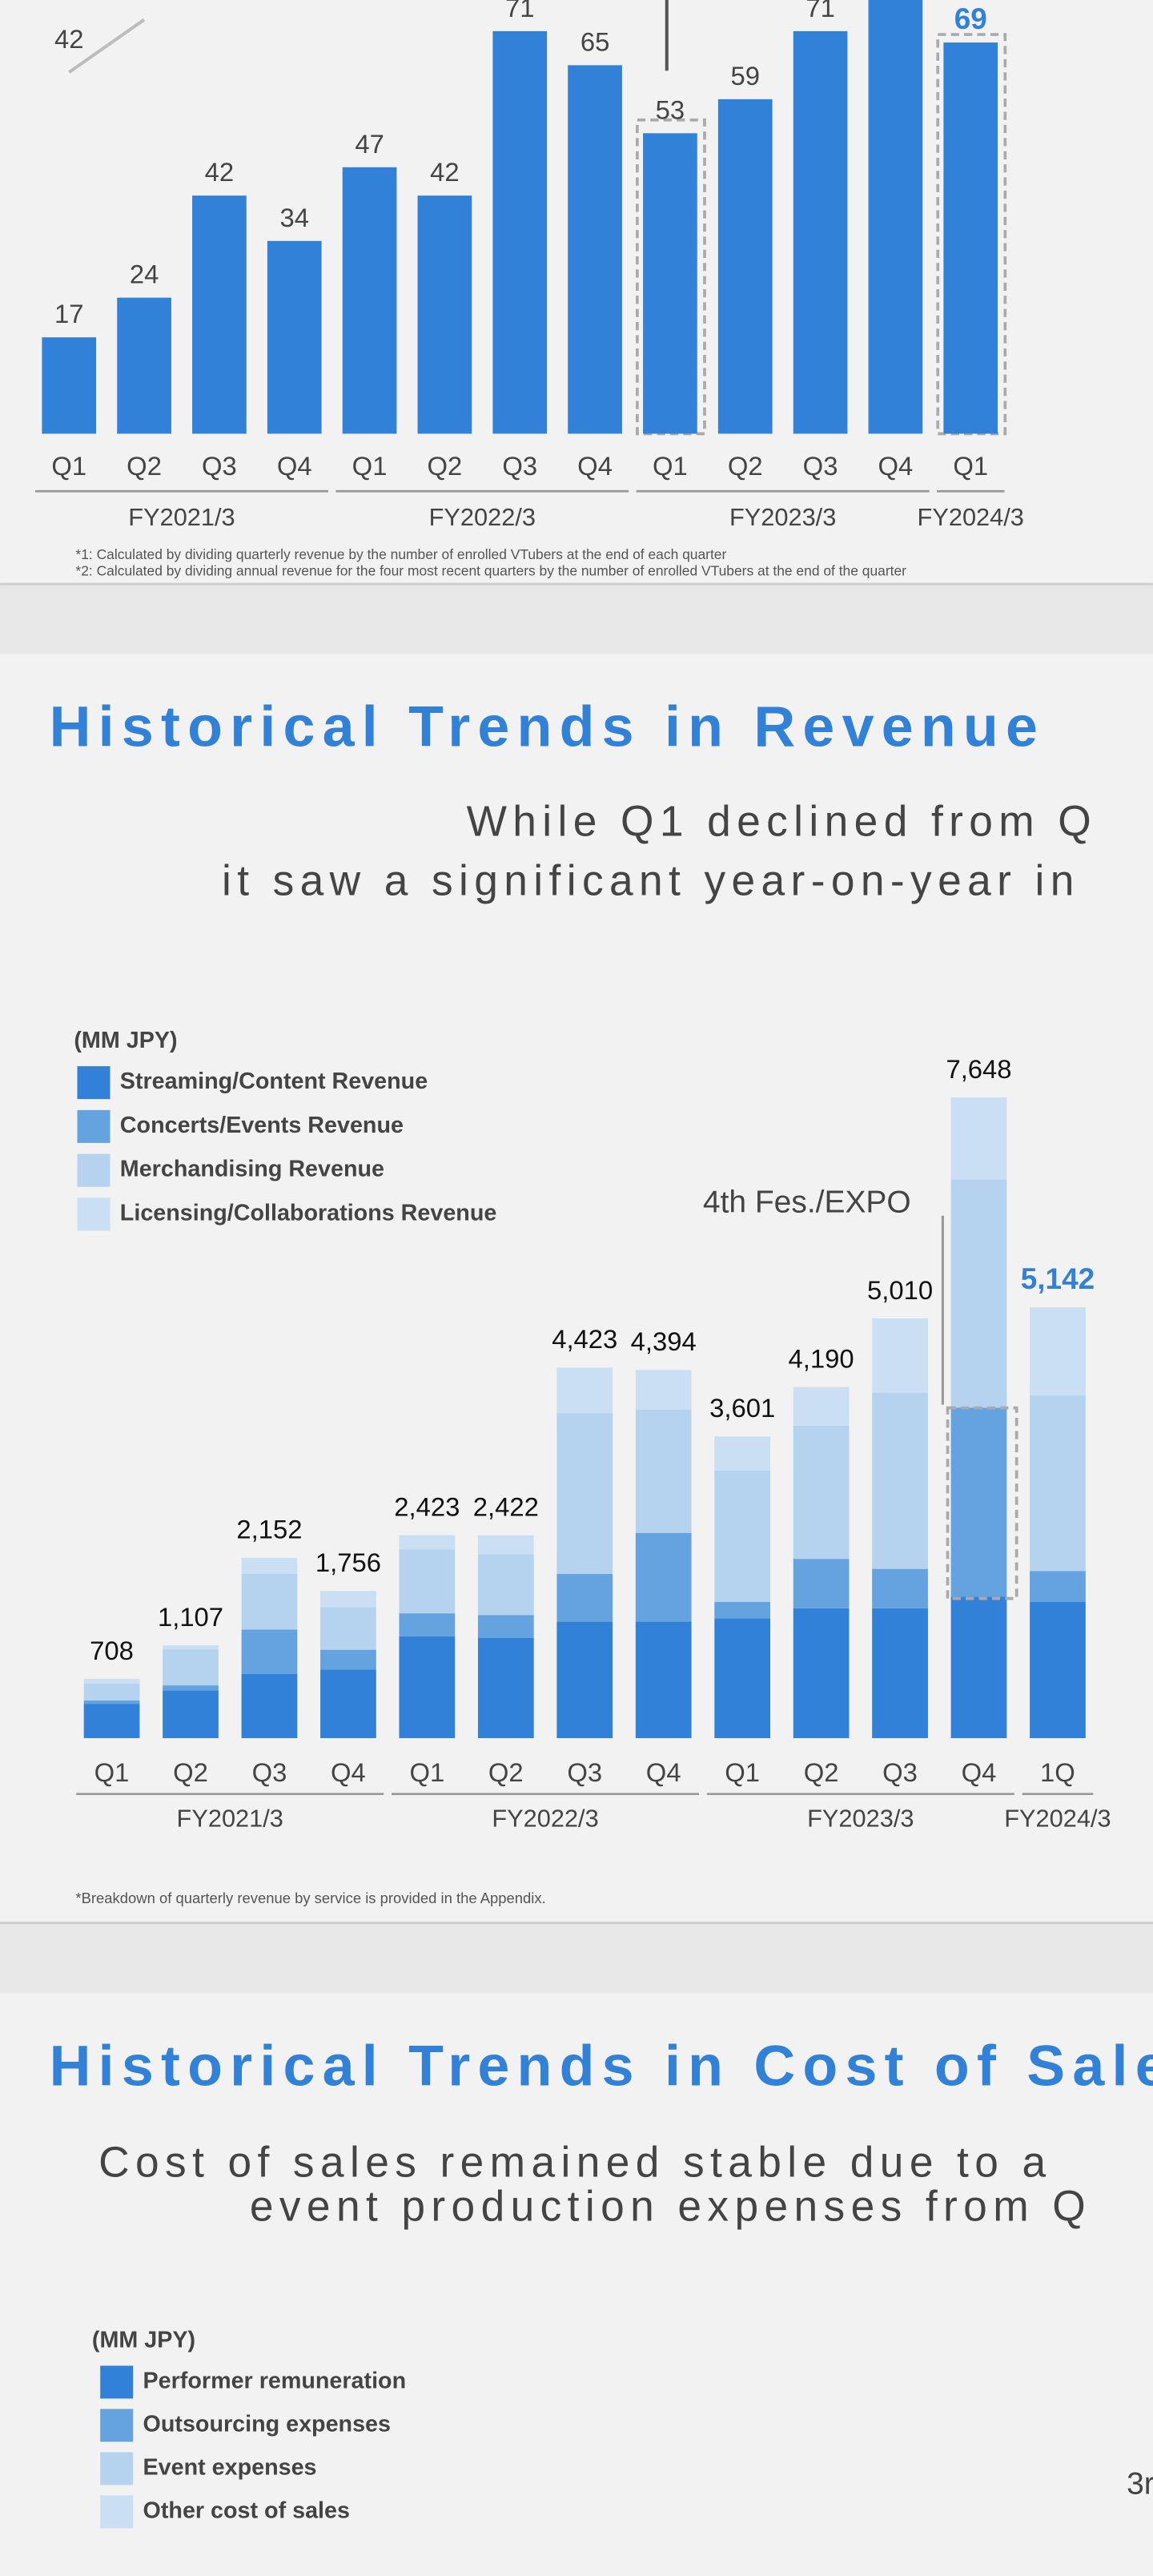  Describe the element at coordinates (1057, 1772) in the screenshot. I see `x-tick-label: 1Q` at that location.